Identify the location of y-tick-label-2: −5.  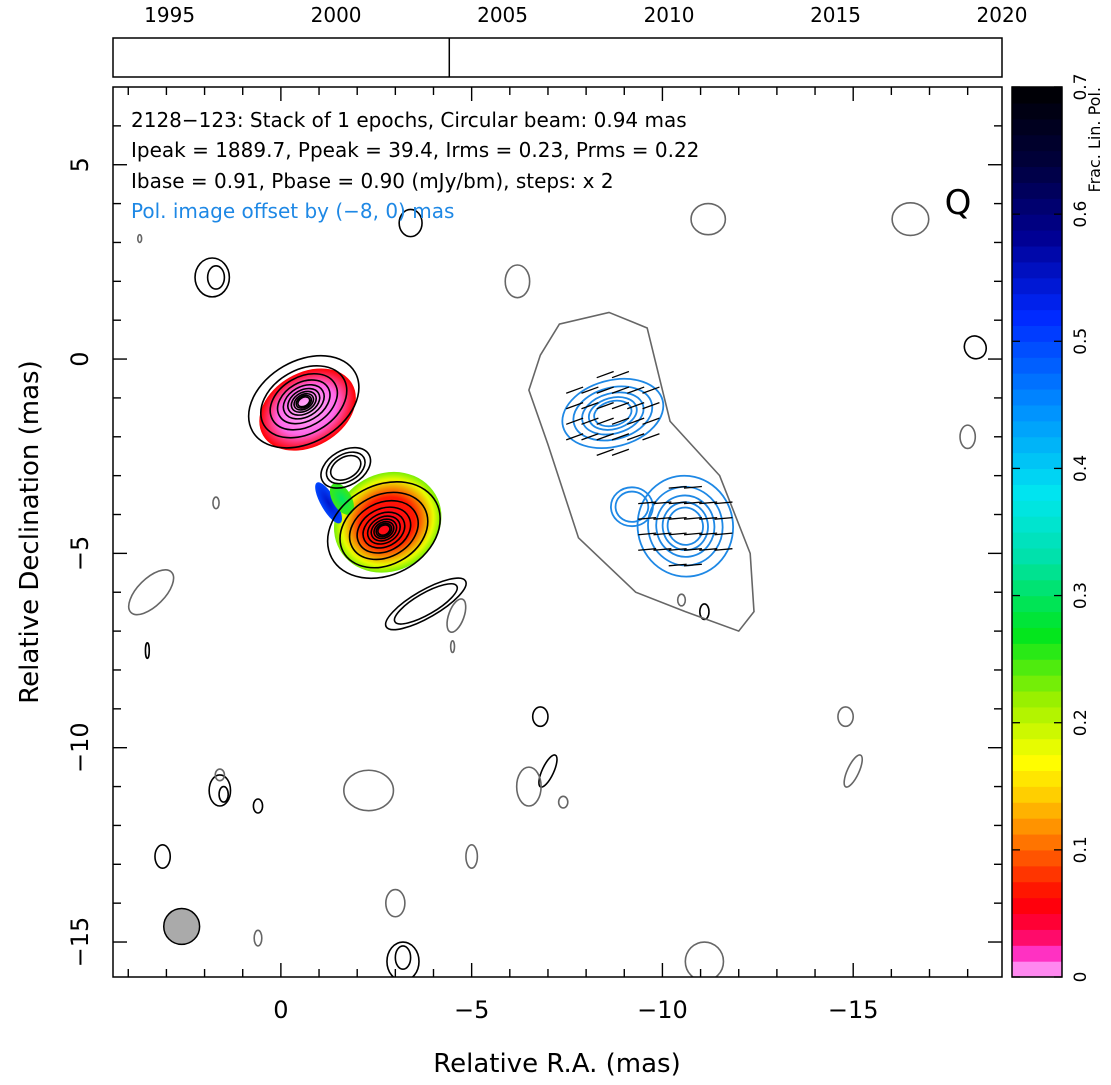
(80, 553).